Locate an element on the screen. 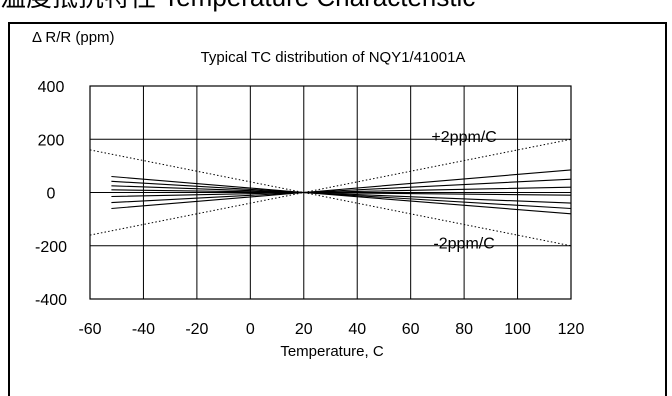 This screenshot has height=396, width=672. series-labels: +2ppm/C -2ppm/C is located at coordinates (463, 191).